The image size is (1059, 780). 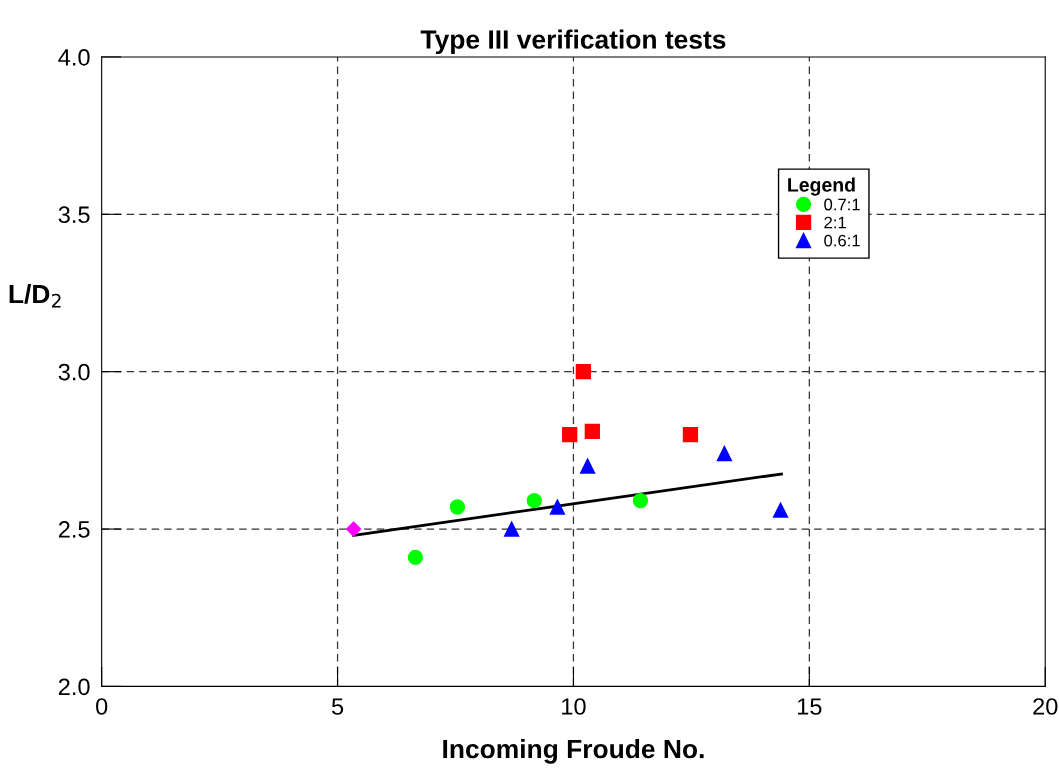 What do you see at coordinates (337, 706) in the screenshot?
I see `x-tick-label: 5` at bounding box center [337, 706].